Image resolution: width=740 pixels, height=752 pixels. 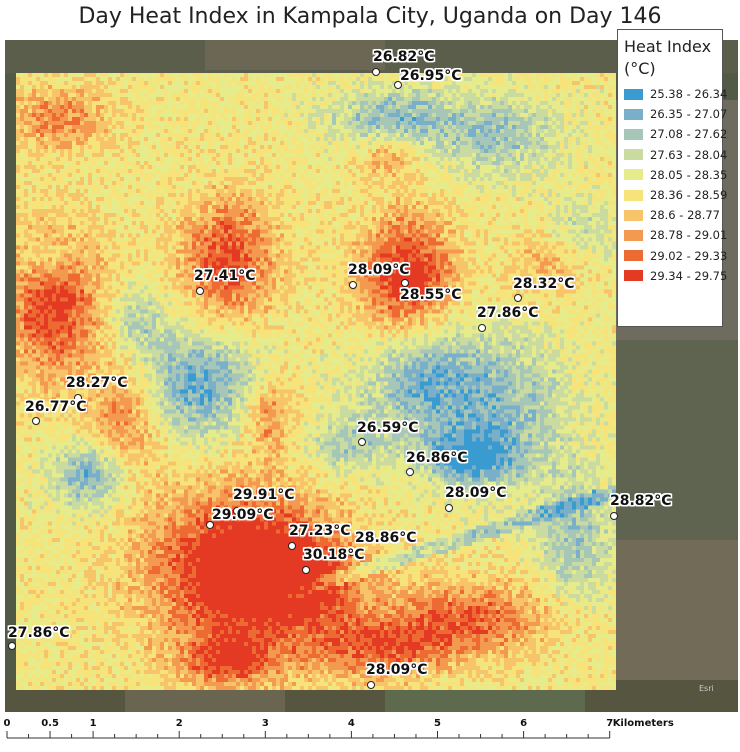 I want to click on legend-class-label: 27.08 - 27.62, so click(x=689, y=134).